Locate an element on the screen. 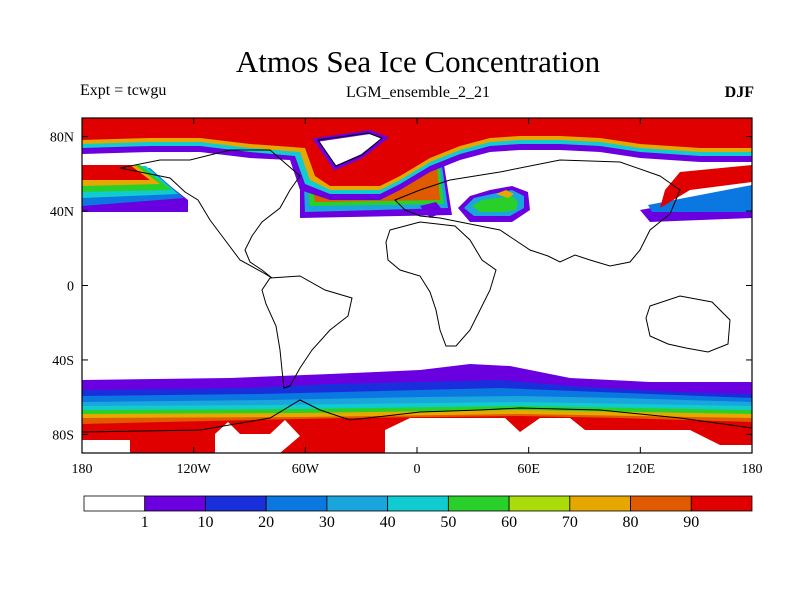  season-label: DJF is located at coordinates (739, 92).